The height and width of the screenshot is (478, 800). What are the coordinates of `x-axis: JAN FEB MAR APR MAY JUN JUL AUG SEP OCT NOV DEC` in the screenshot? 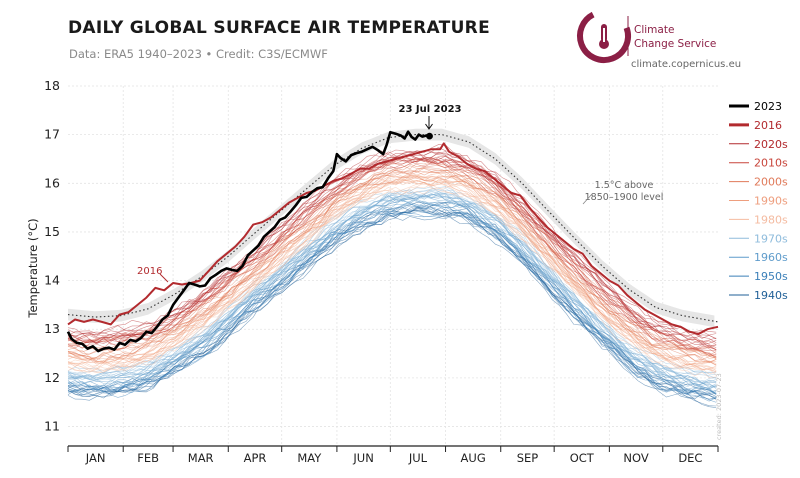 It's located at (393, 455).